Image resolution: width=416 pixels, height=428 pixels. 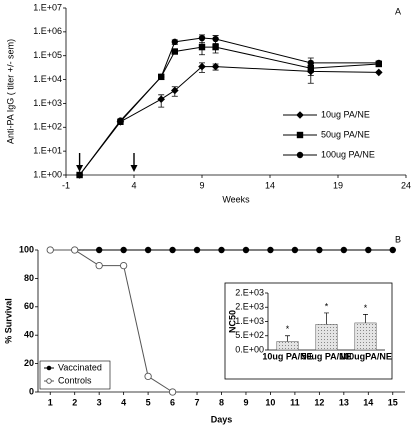 What do you see at coordinates (345, 134) in the screenshot?
I see `legend-label: 50ug PA/NE` at bounding box center [345, 134].